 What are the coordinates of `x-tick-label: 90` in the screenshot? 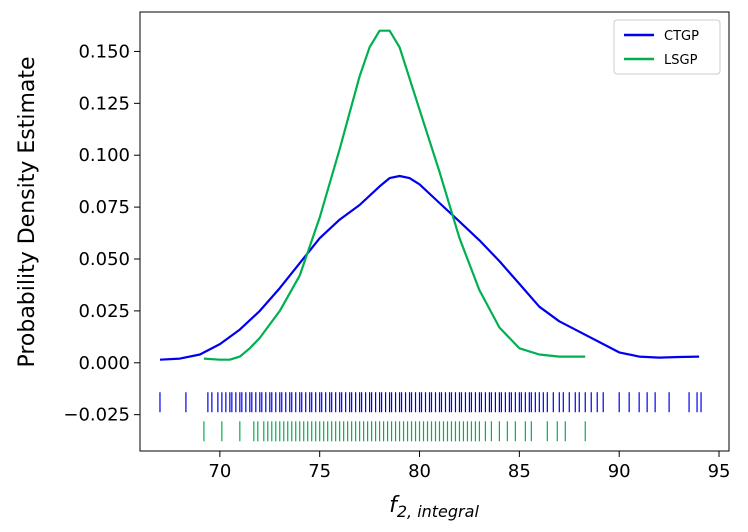 It's located at (619, 471).